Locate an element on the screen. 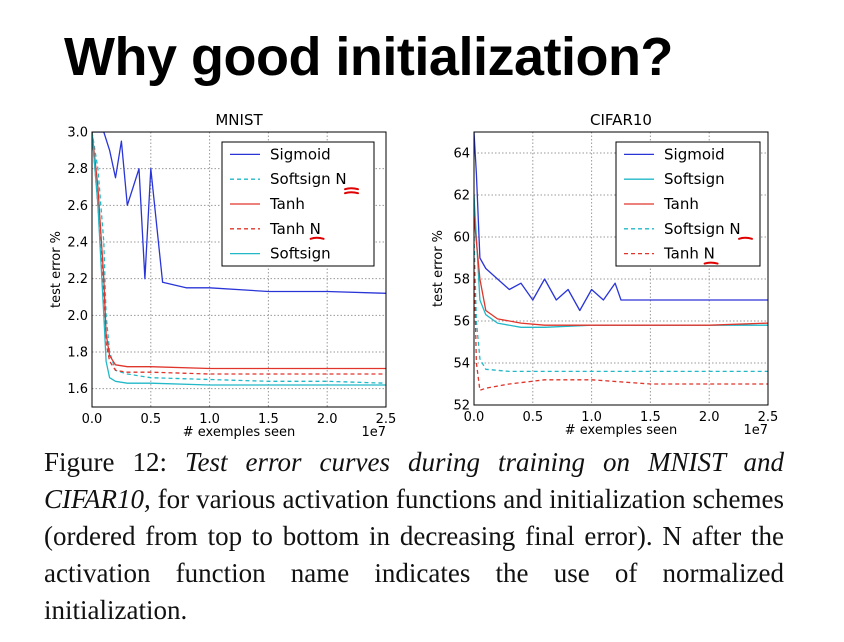  y-tick-label: 1.6 is located at coordinates (77, 389).